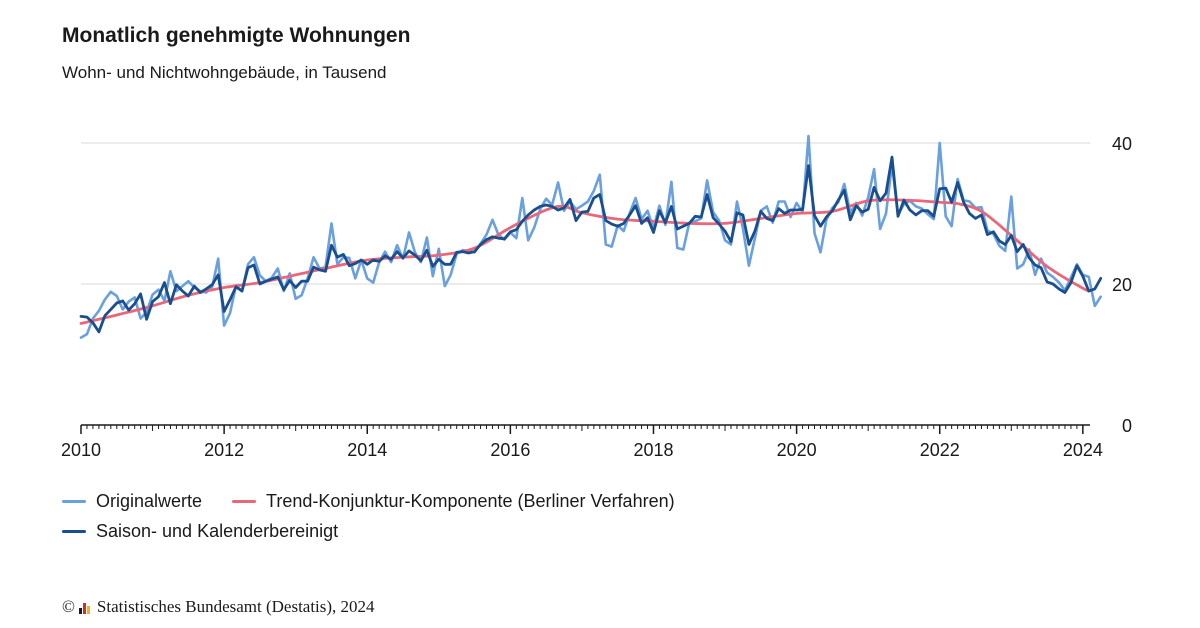 This screenshot has width=1200, height=628. Describe the element at coordinates (149, 500) in the screenshot. I see `legend-label-original: Originalwerte` at that location.